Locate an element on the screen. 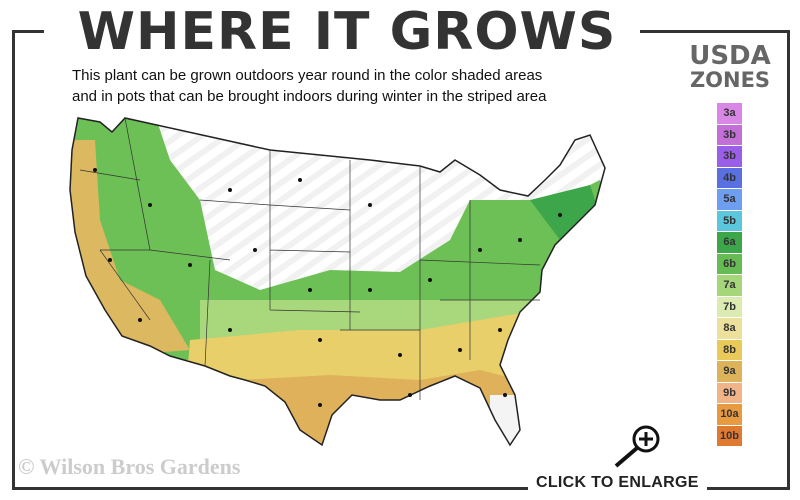 This screenshot has height=500, width=800. frame-left is located at coordinates (13, 260).